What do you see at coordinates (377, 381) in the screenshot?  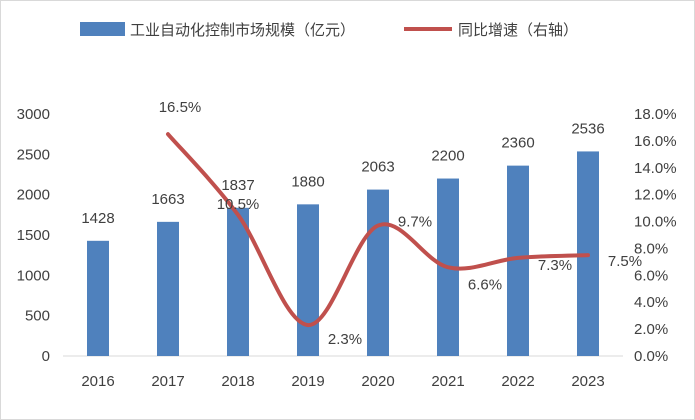 I see `x-tick-label: 2020` at bounding box center [377, 381].